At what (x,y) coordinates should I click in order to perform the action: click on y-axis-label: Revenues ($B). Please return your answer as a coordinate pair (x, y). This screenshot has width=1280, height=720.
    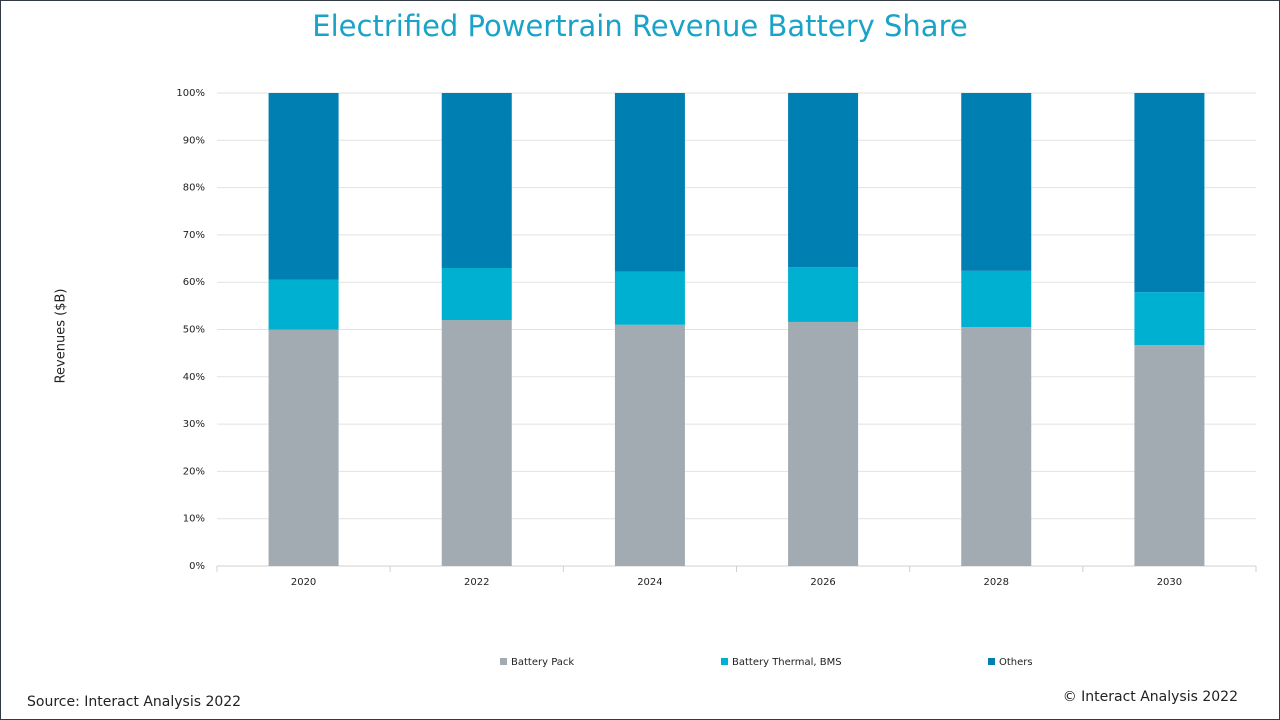
    Looking at the image, I should click on (61, 336).